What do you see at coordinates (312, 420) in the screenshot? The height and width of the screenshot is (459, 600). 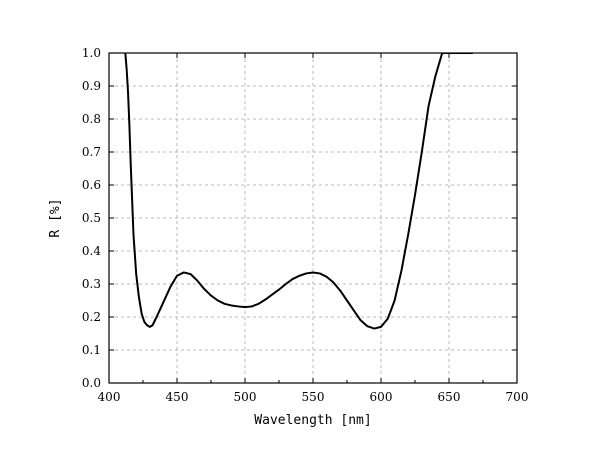 I see `x-axis-title: Wavelength [nm]` at bounding box center [312, 420].